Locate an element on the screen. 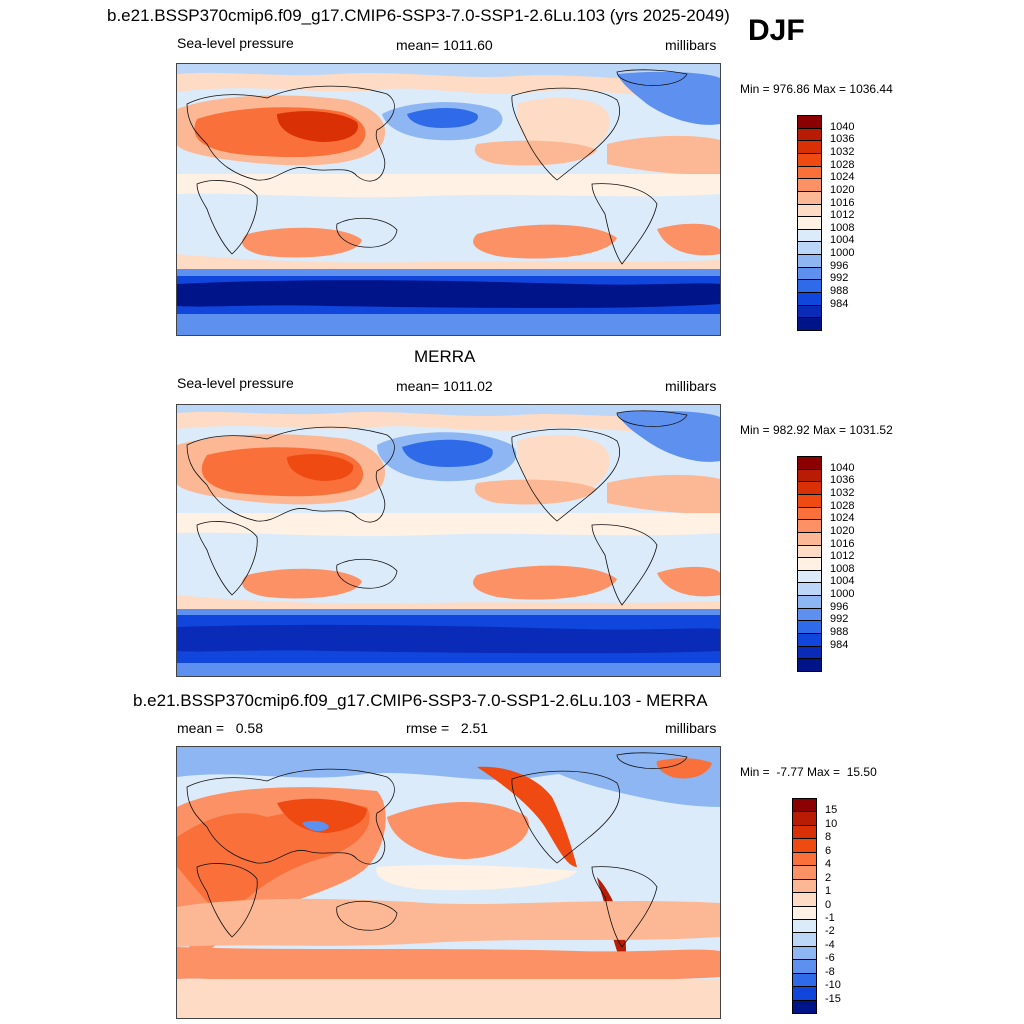  colorbar-label: 8 is located at coordinates (828, 837).